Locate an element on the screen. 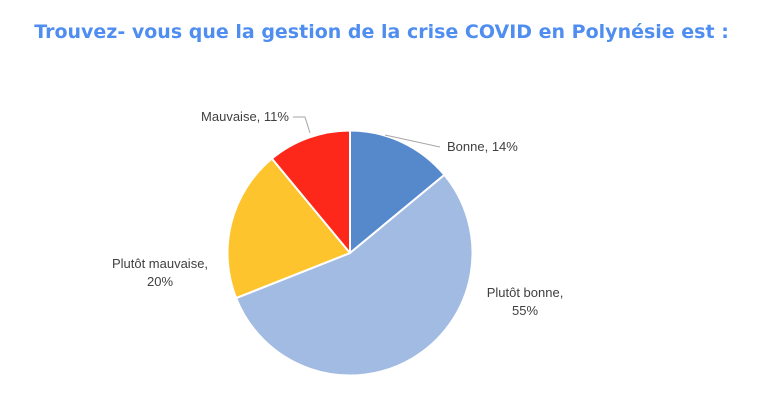 The width and height of the screenshot is (763, 411). data-label: Bonne, 14% is located at coordinates (482, 146).